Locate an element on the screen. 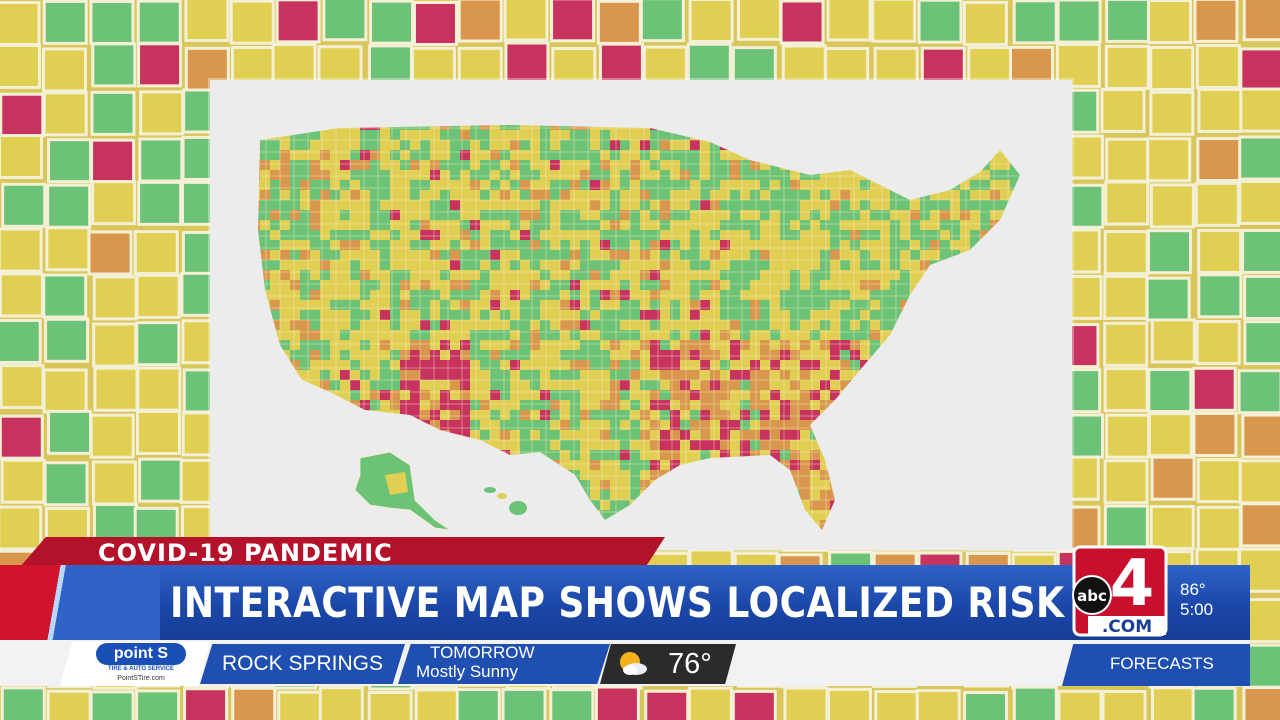  forecast-condition: Mostly Sunny is located at coordinates (467, 671).